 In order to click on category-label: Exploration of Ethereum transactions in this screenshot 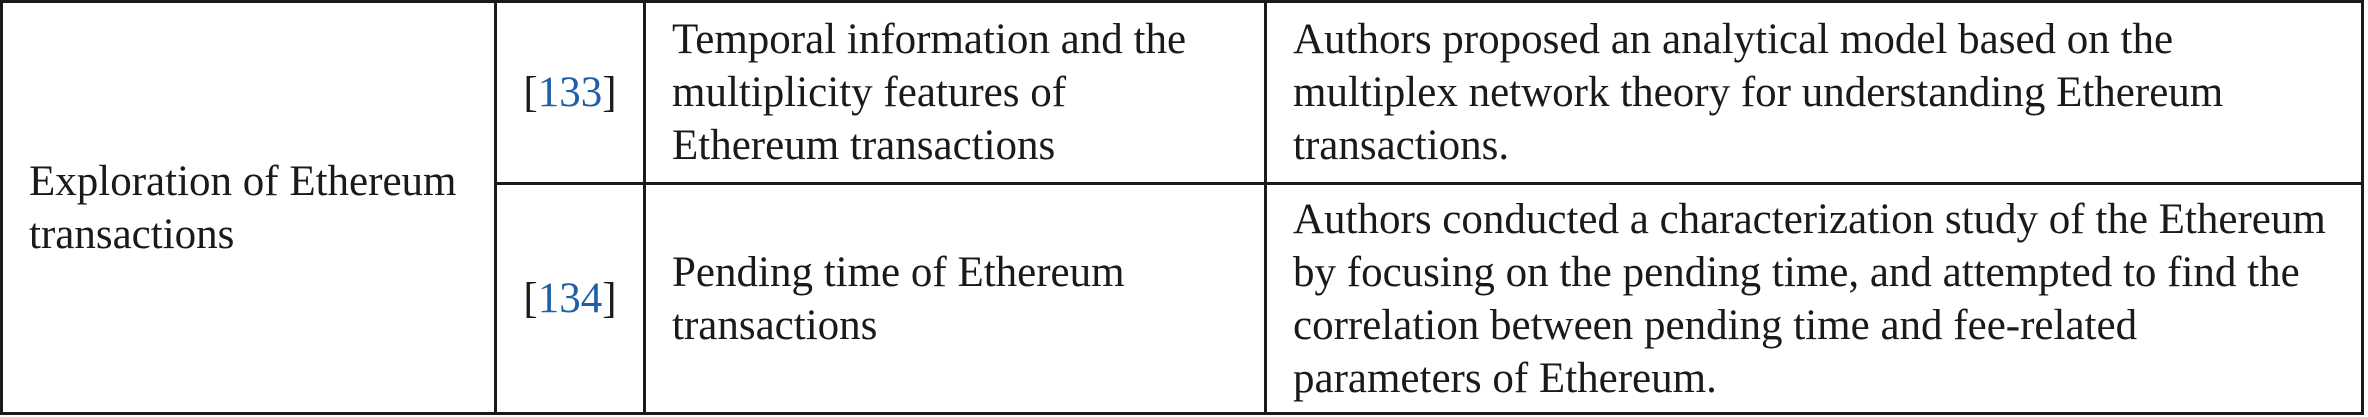, I will do `click(243, 207)`.